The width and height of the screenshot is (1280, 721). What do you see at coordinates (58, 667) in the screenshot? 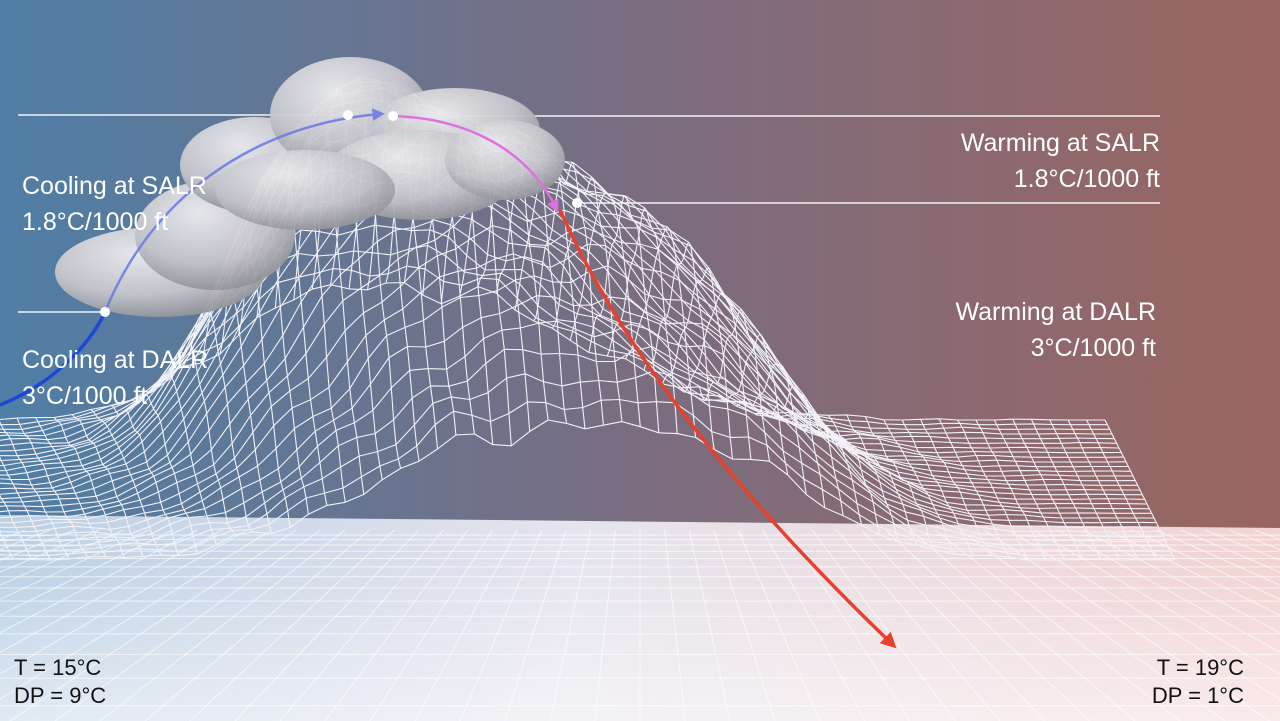
I see `windward-temperature: T = 15°C` at bounding box center [58, 667].